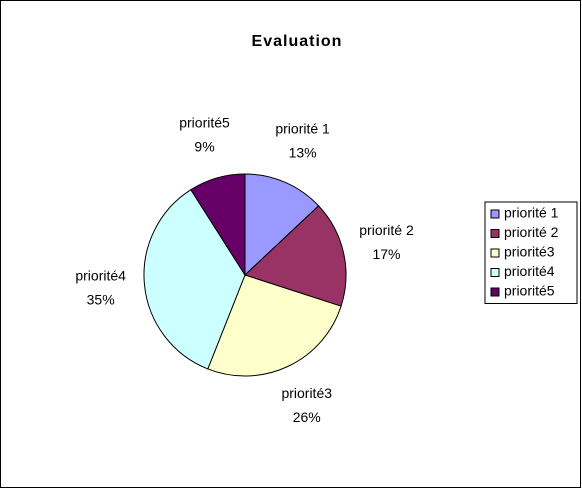 Image resolution: width=582 pixels, height=489 pixels. I want to click on legend-label: priorité 1, so click(531, 213).